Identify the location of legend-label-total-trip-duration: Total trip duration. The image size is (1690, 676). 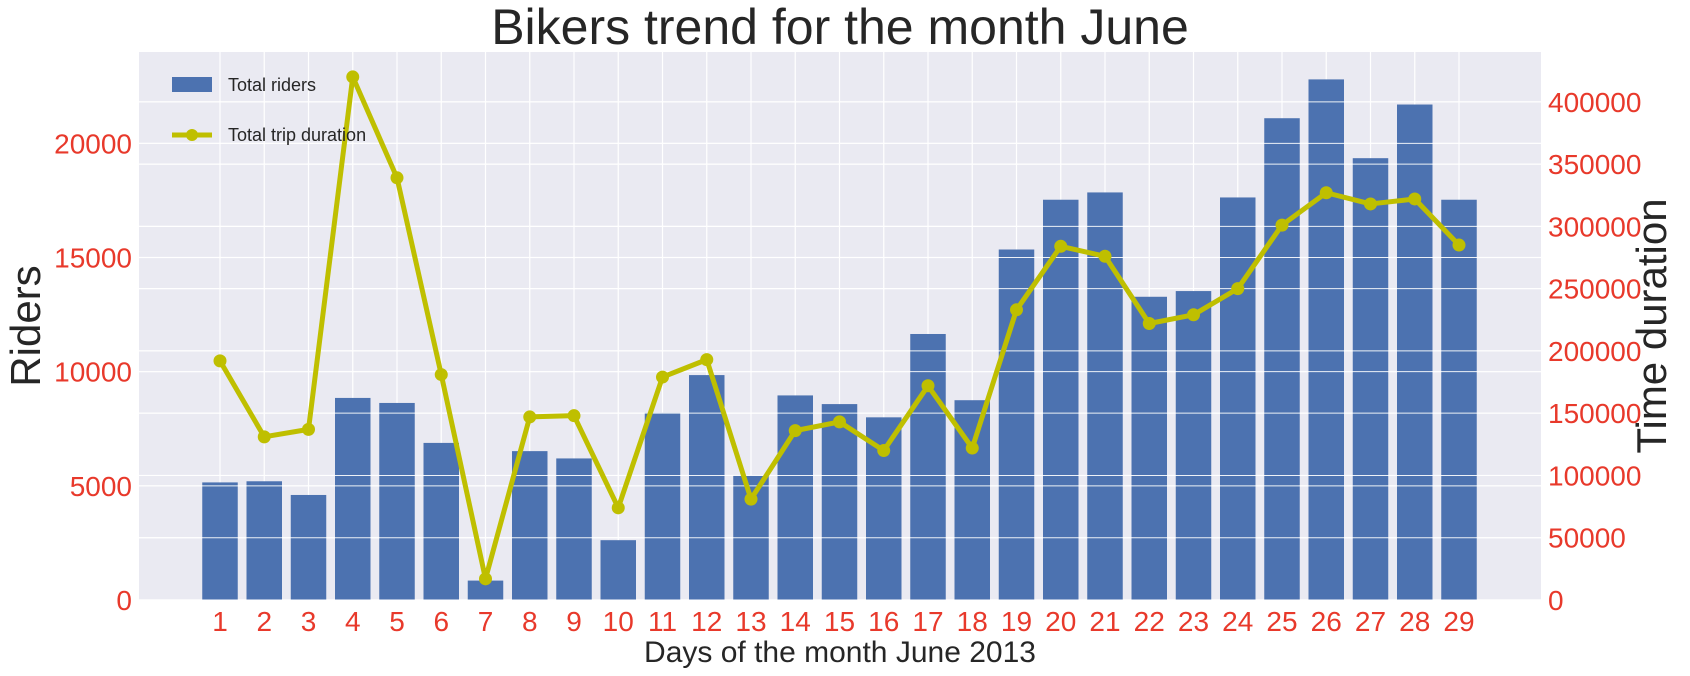
(297, 135).